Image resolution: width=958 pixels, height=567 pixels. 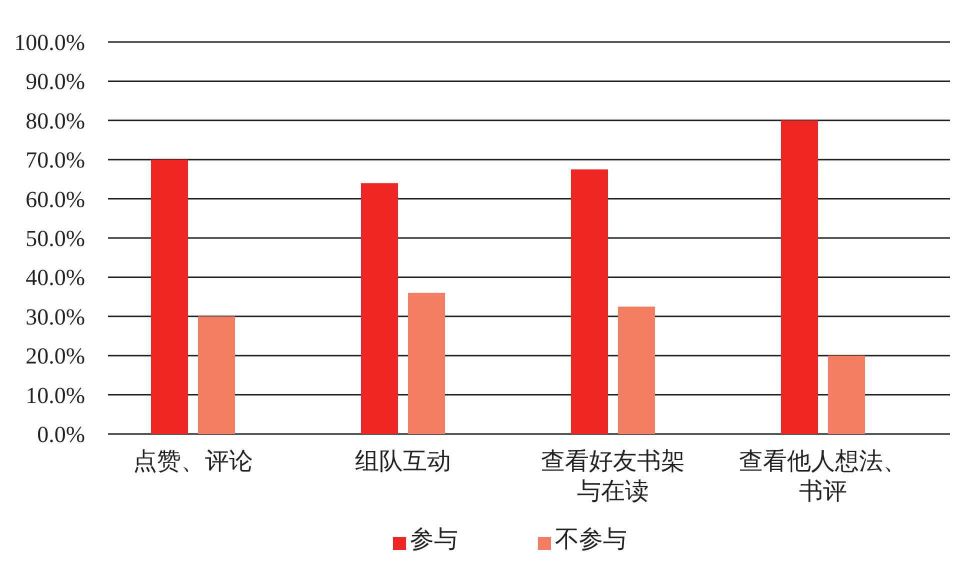 What do you see at coordinates (55, 238) in the screenshot?
I see `y-tick-label: 50.0%` at bounding box center [55, 238].